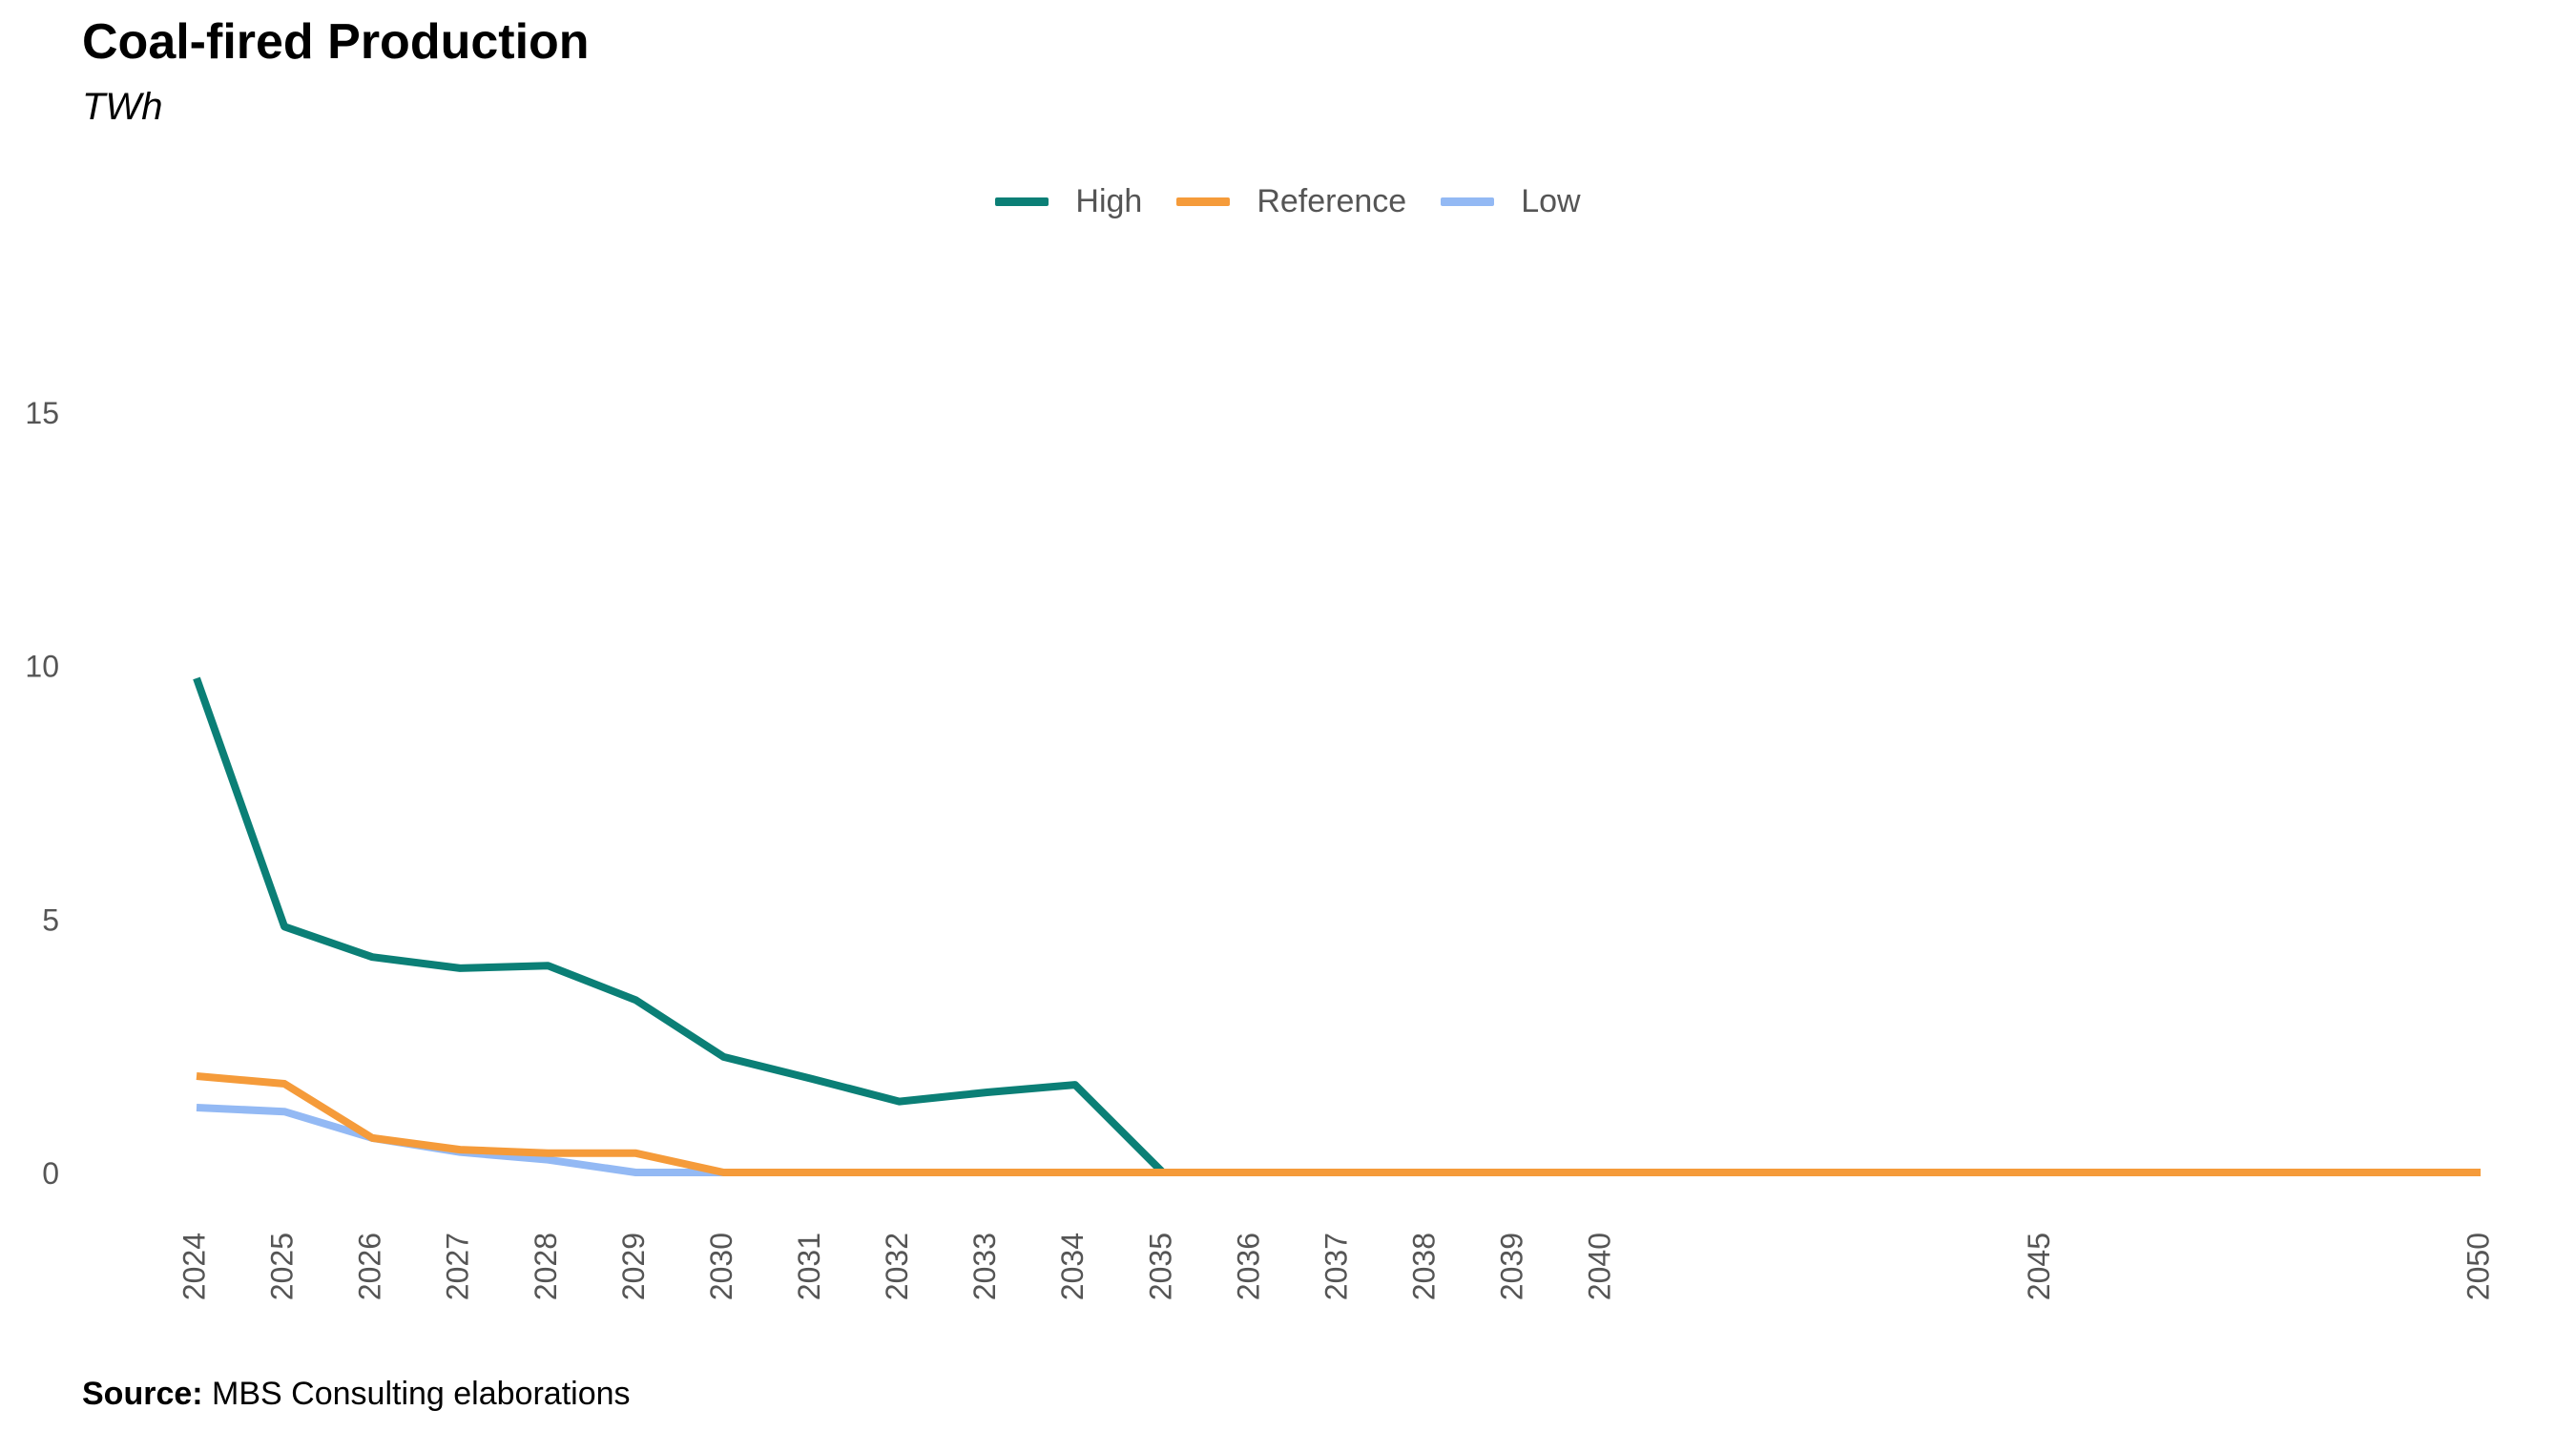 The image size is (2576, 1431). What do you see at coordinates (142, 1394) in the screenshot?
I see `source-label: Source:` at bounding box center [142, 1394].